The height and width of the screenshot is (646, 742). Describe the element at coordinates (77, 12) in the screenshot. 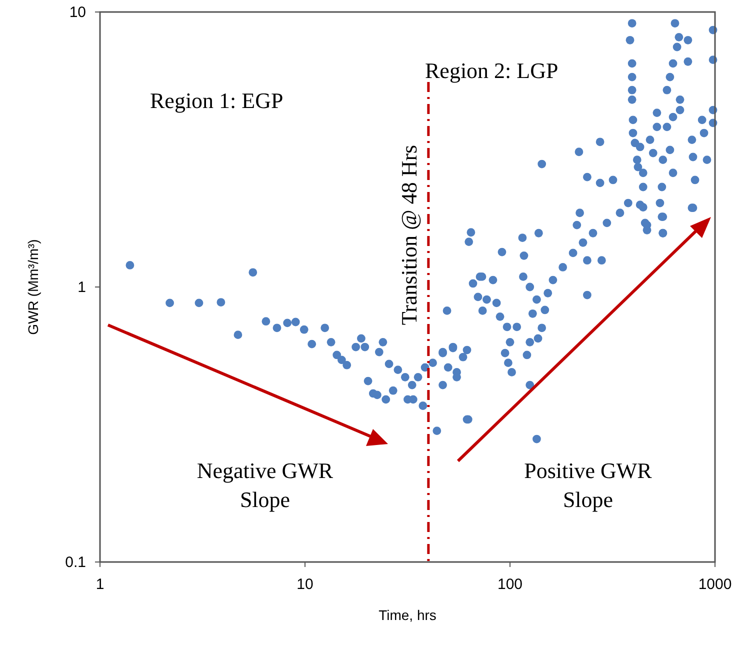

I see `y-tick-label: 10` at that location.